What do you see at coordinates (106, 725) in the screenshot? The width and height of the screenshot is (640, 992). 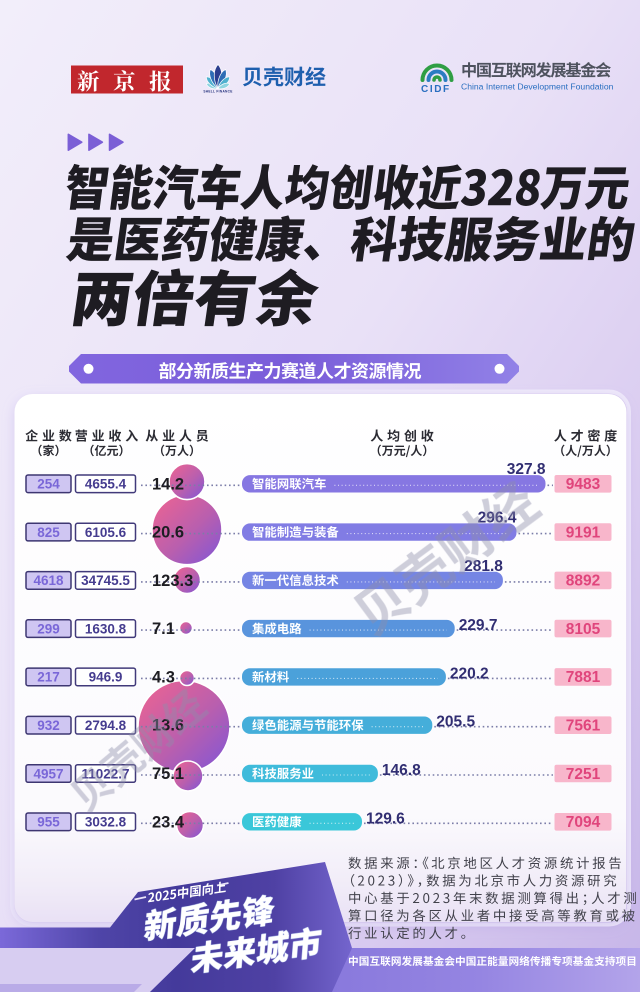 I see `svg-text: 2794.8` at bounding box center [106, 725].